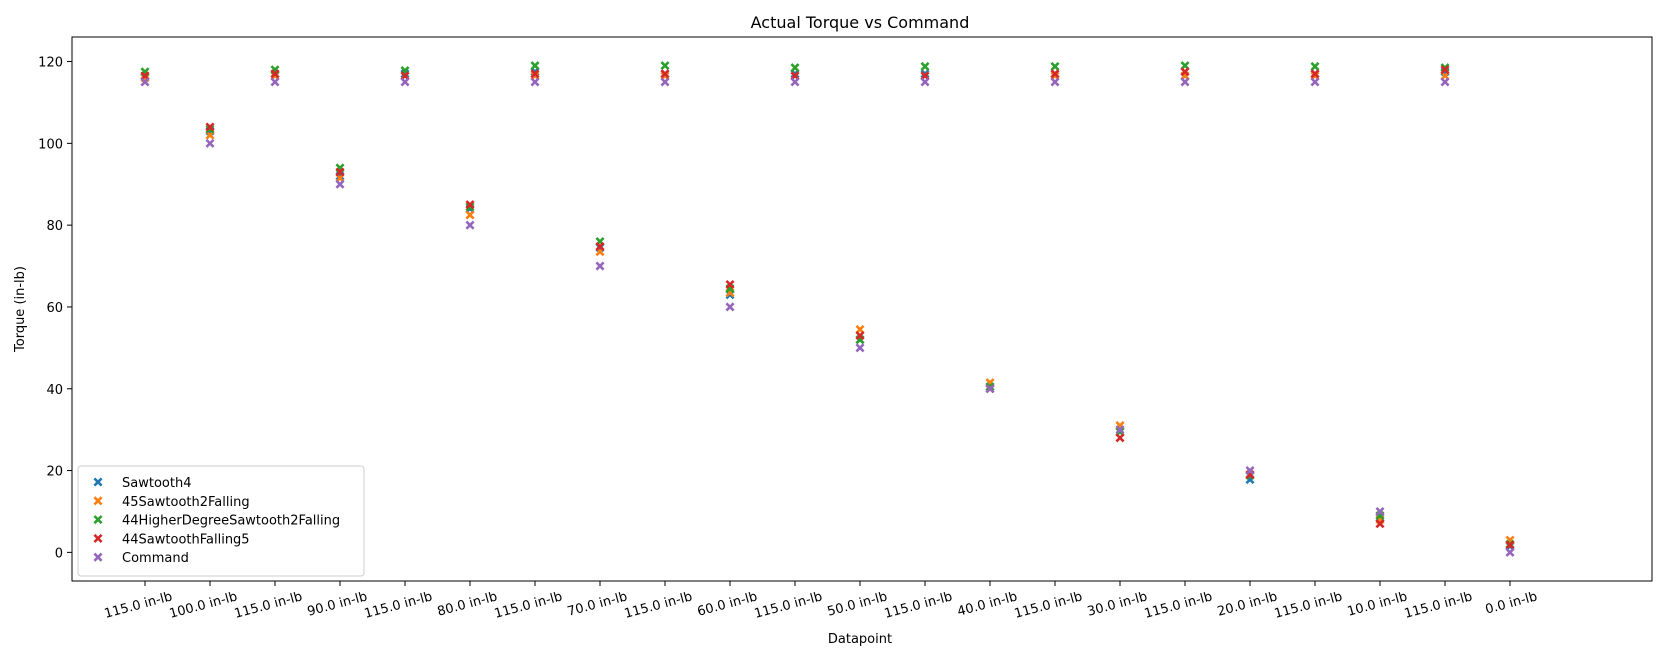 The width and height of the screenshot is (1666, 658). I want to click on legend-item: 44HigherDegreeSawtooth2Falling, so click(216, 521).